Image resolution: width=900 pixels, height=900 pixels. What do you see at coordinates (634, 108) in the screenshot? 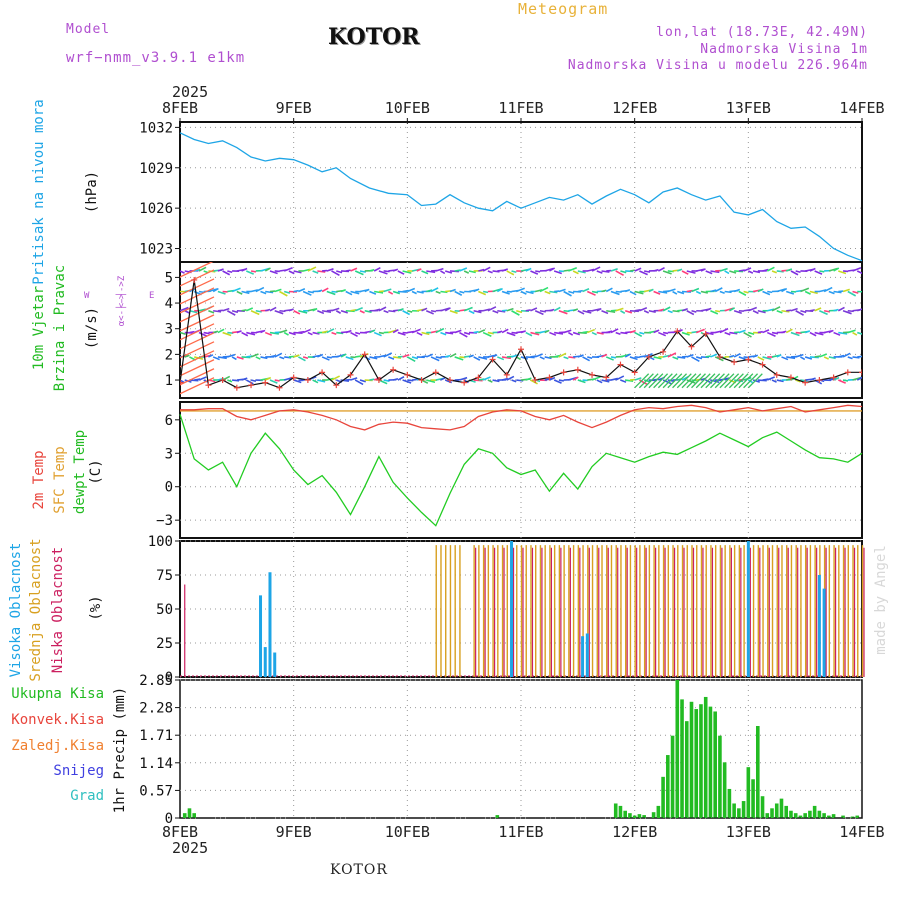
I see `x-tick-label-top: 12FEB` at bounding box center [634, 108].